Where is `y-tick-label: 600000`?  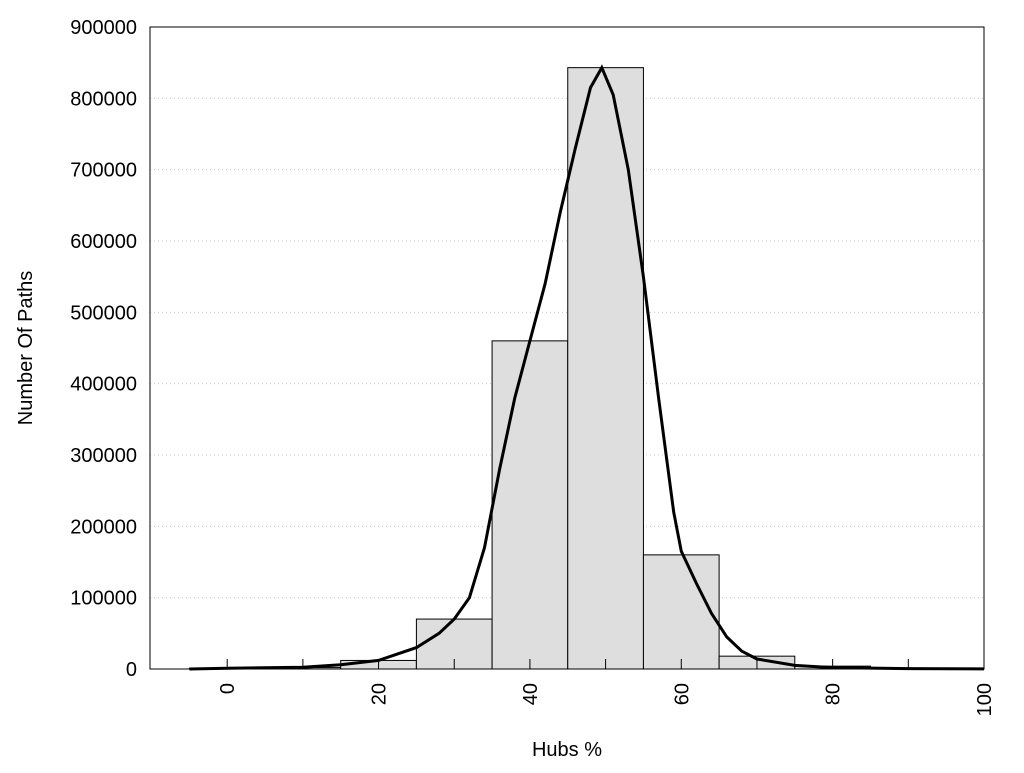
y-tick-label: 600000 is located at coordinates (103, 242).